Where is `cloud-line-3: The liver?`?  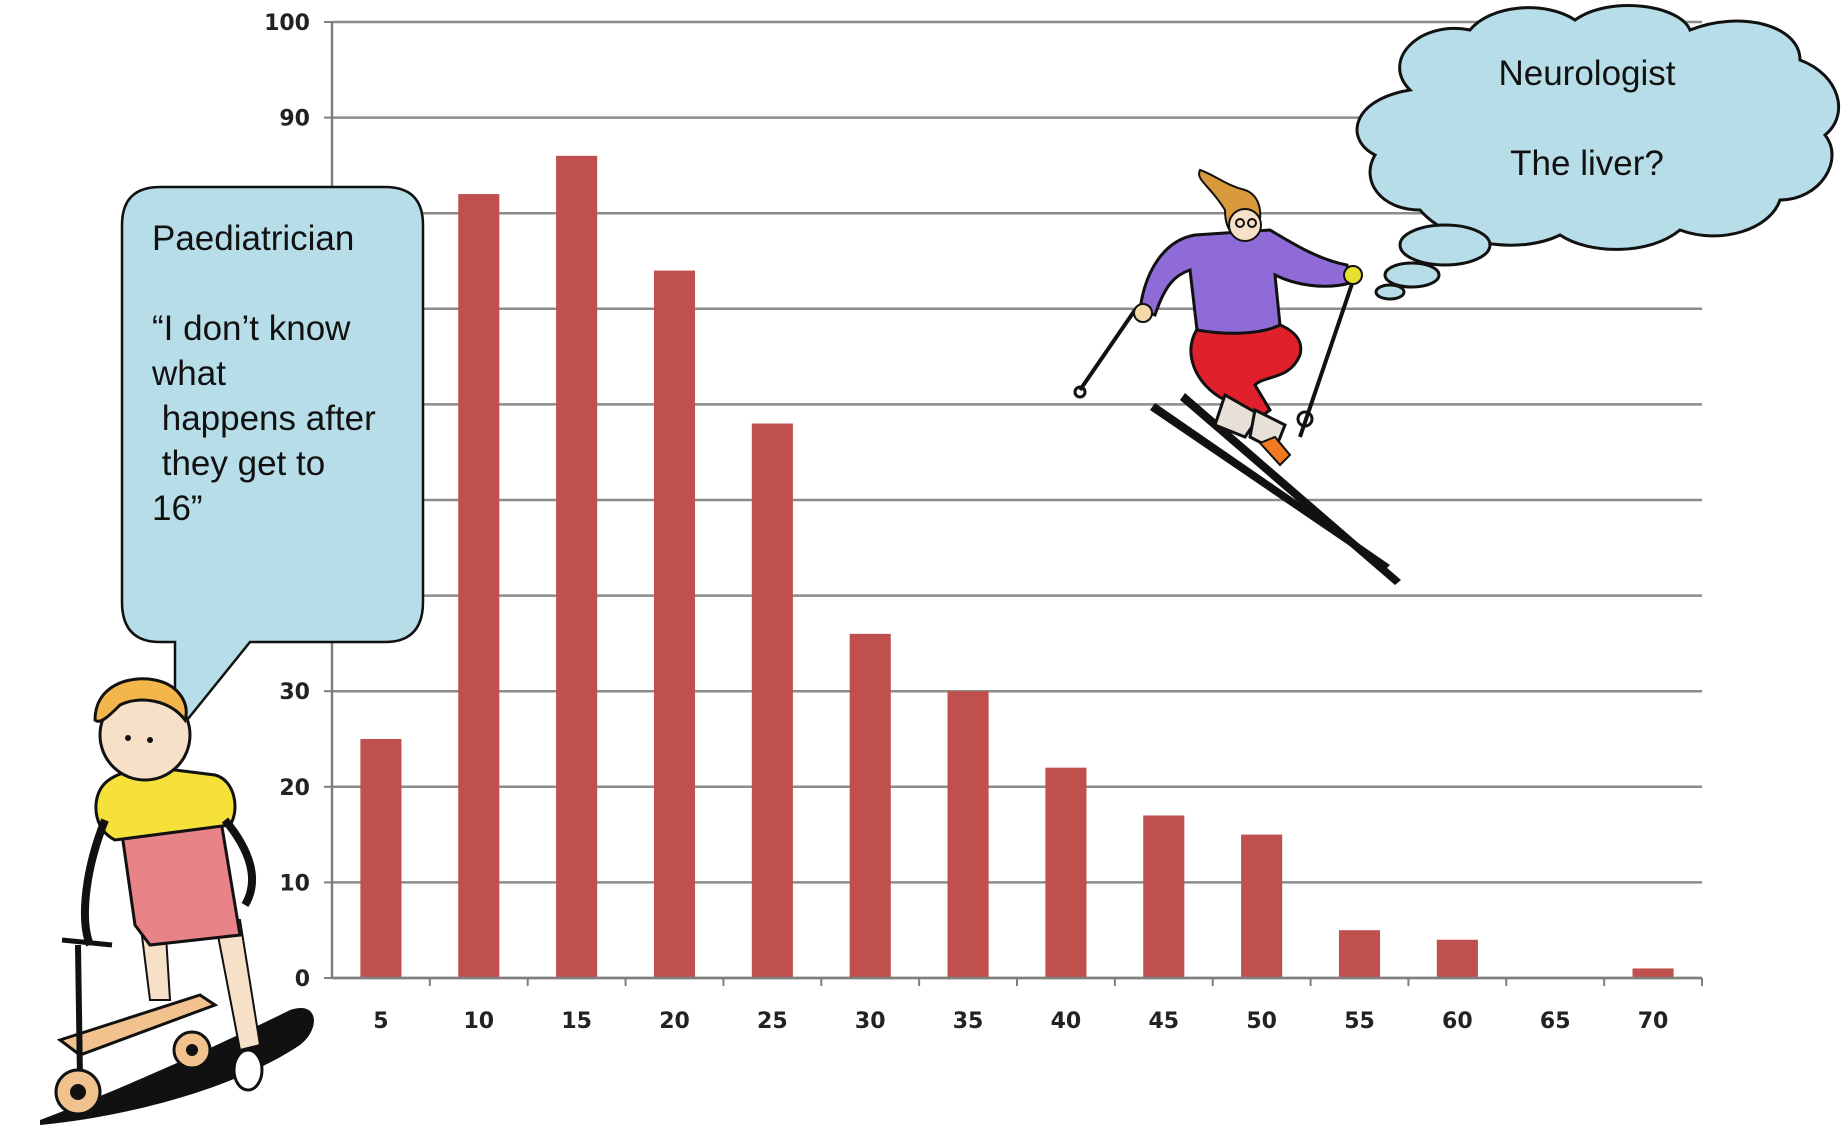 cloud-line-3: The liver? is located at coordinates (1587, 163).